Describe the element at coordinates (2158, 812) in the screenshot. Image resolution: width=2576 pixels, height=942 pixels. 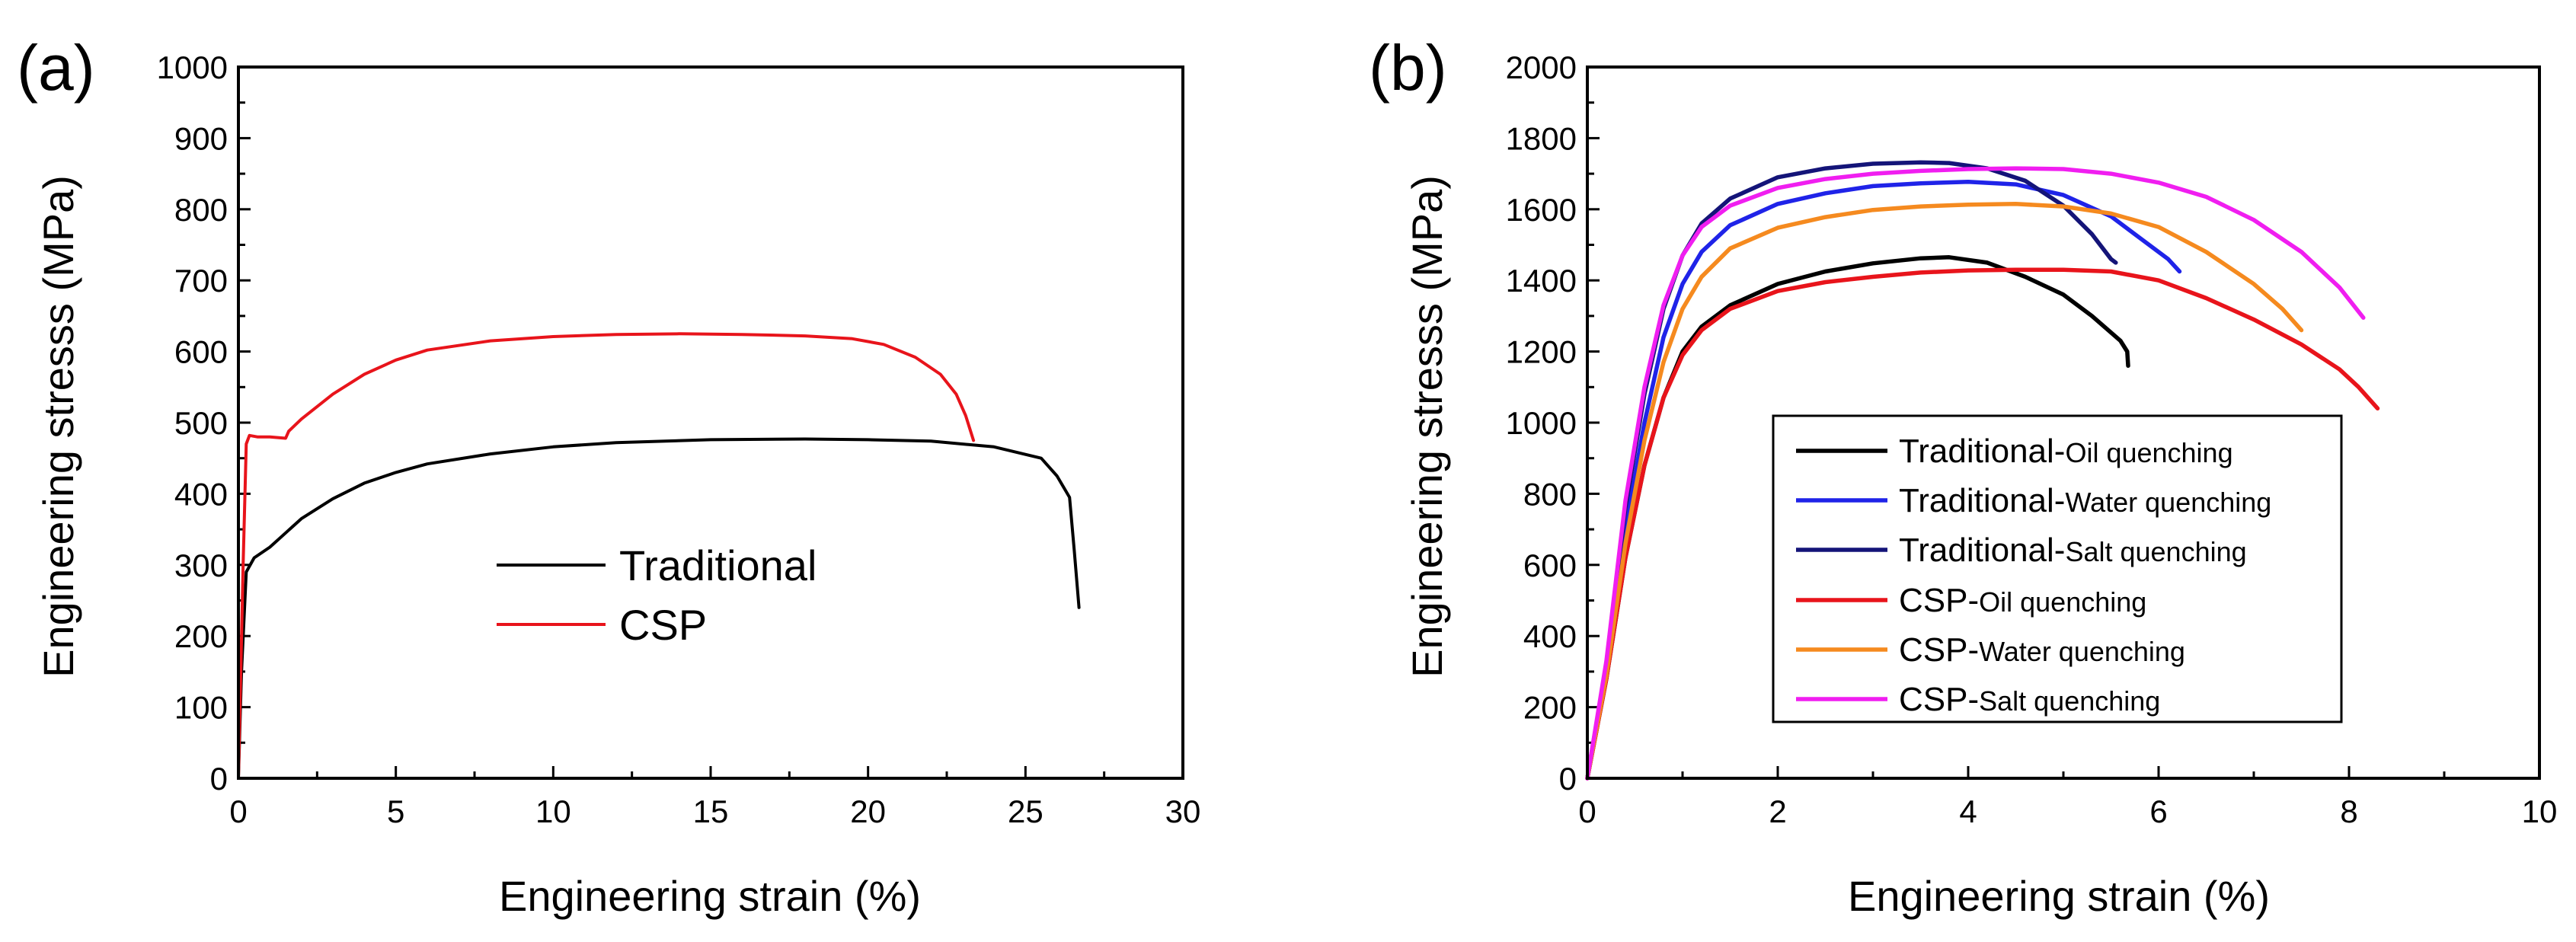
I see `x-tick-label: 6` at that location.